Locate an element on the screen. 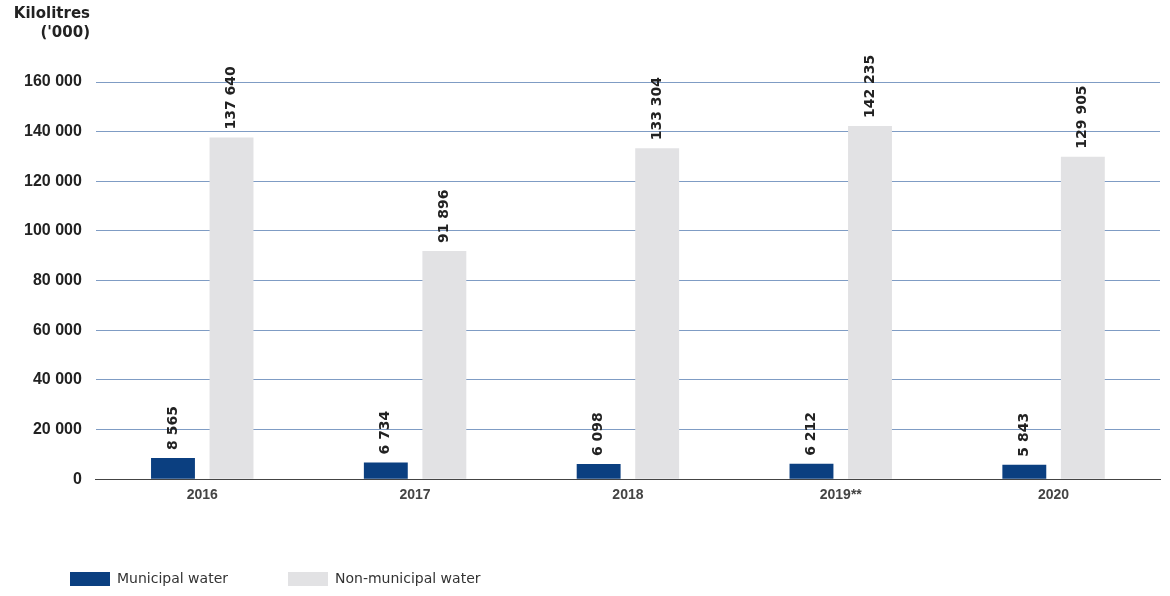 This screenshot has height=596, width=1170. data-label: 142 235 is located at coordinates (868, 86).